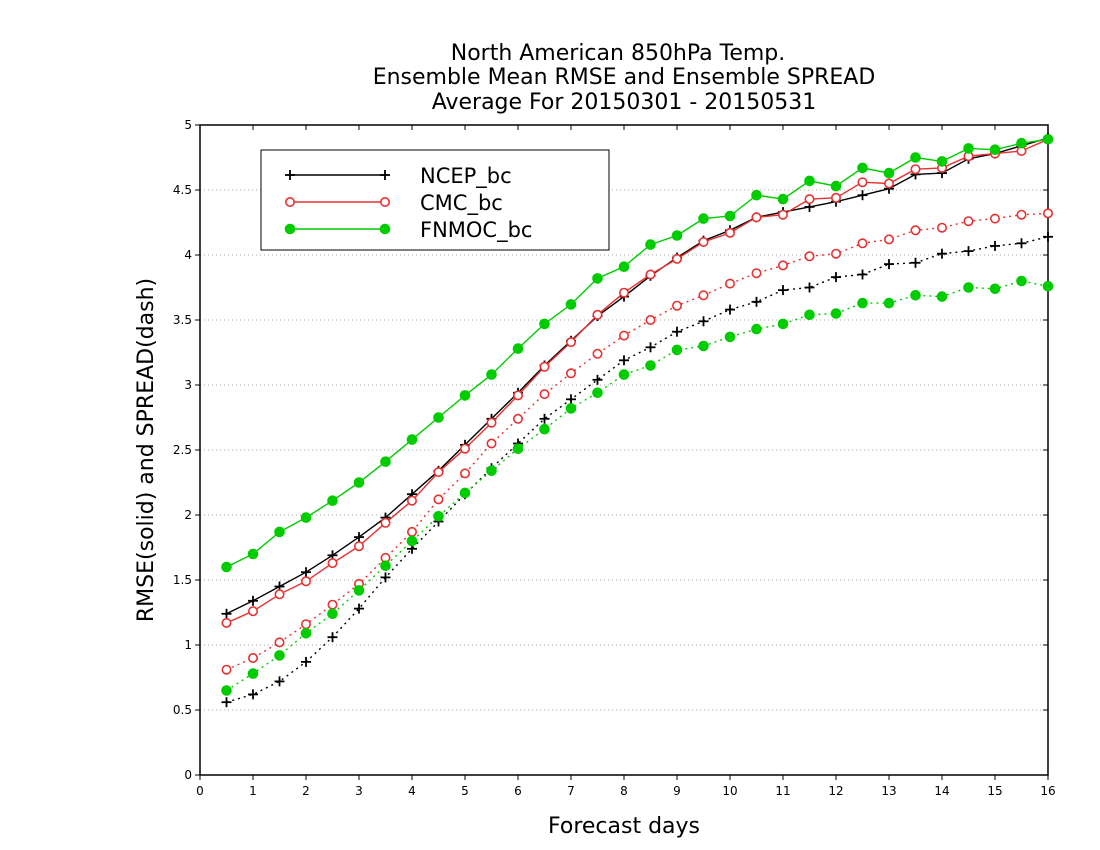 The image size is (1100, 850). I want to click on y-tick-label: 2.5, so click(182, 450).